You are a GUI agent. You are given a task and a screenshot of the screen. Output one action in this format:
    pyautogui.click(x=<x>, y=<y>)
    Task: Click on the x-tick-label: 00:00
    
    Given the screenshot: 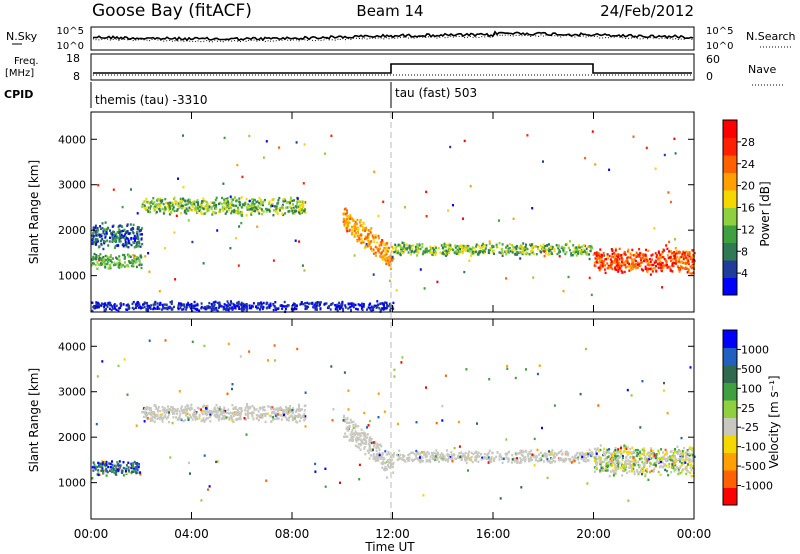 What is the action you would take?
    pyautogui.click(x=694, y=534)
    